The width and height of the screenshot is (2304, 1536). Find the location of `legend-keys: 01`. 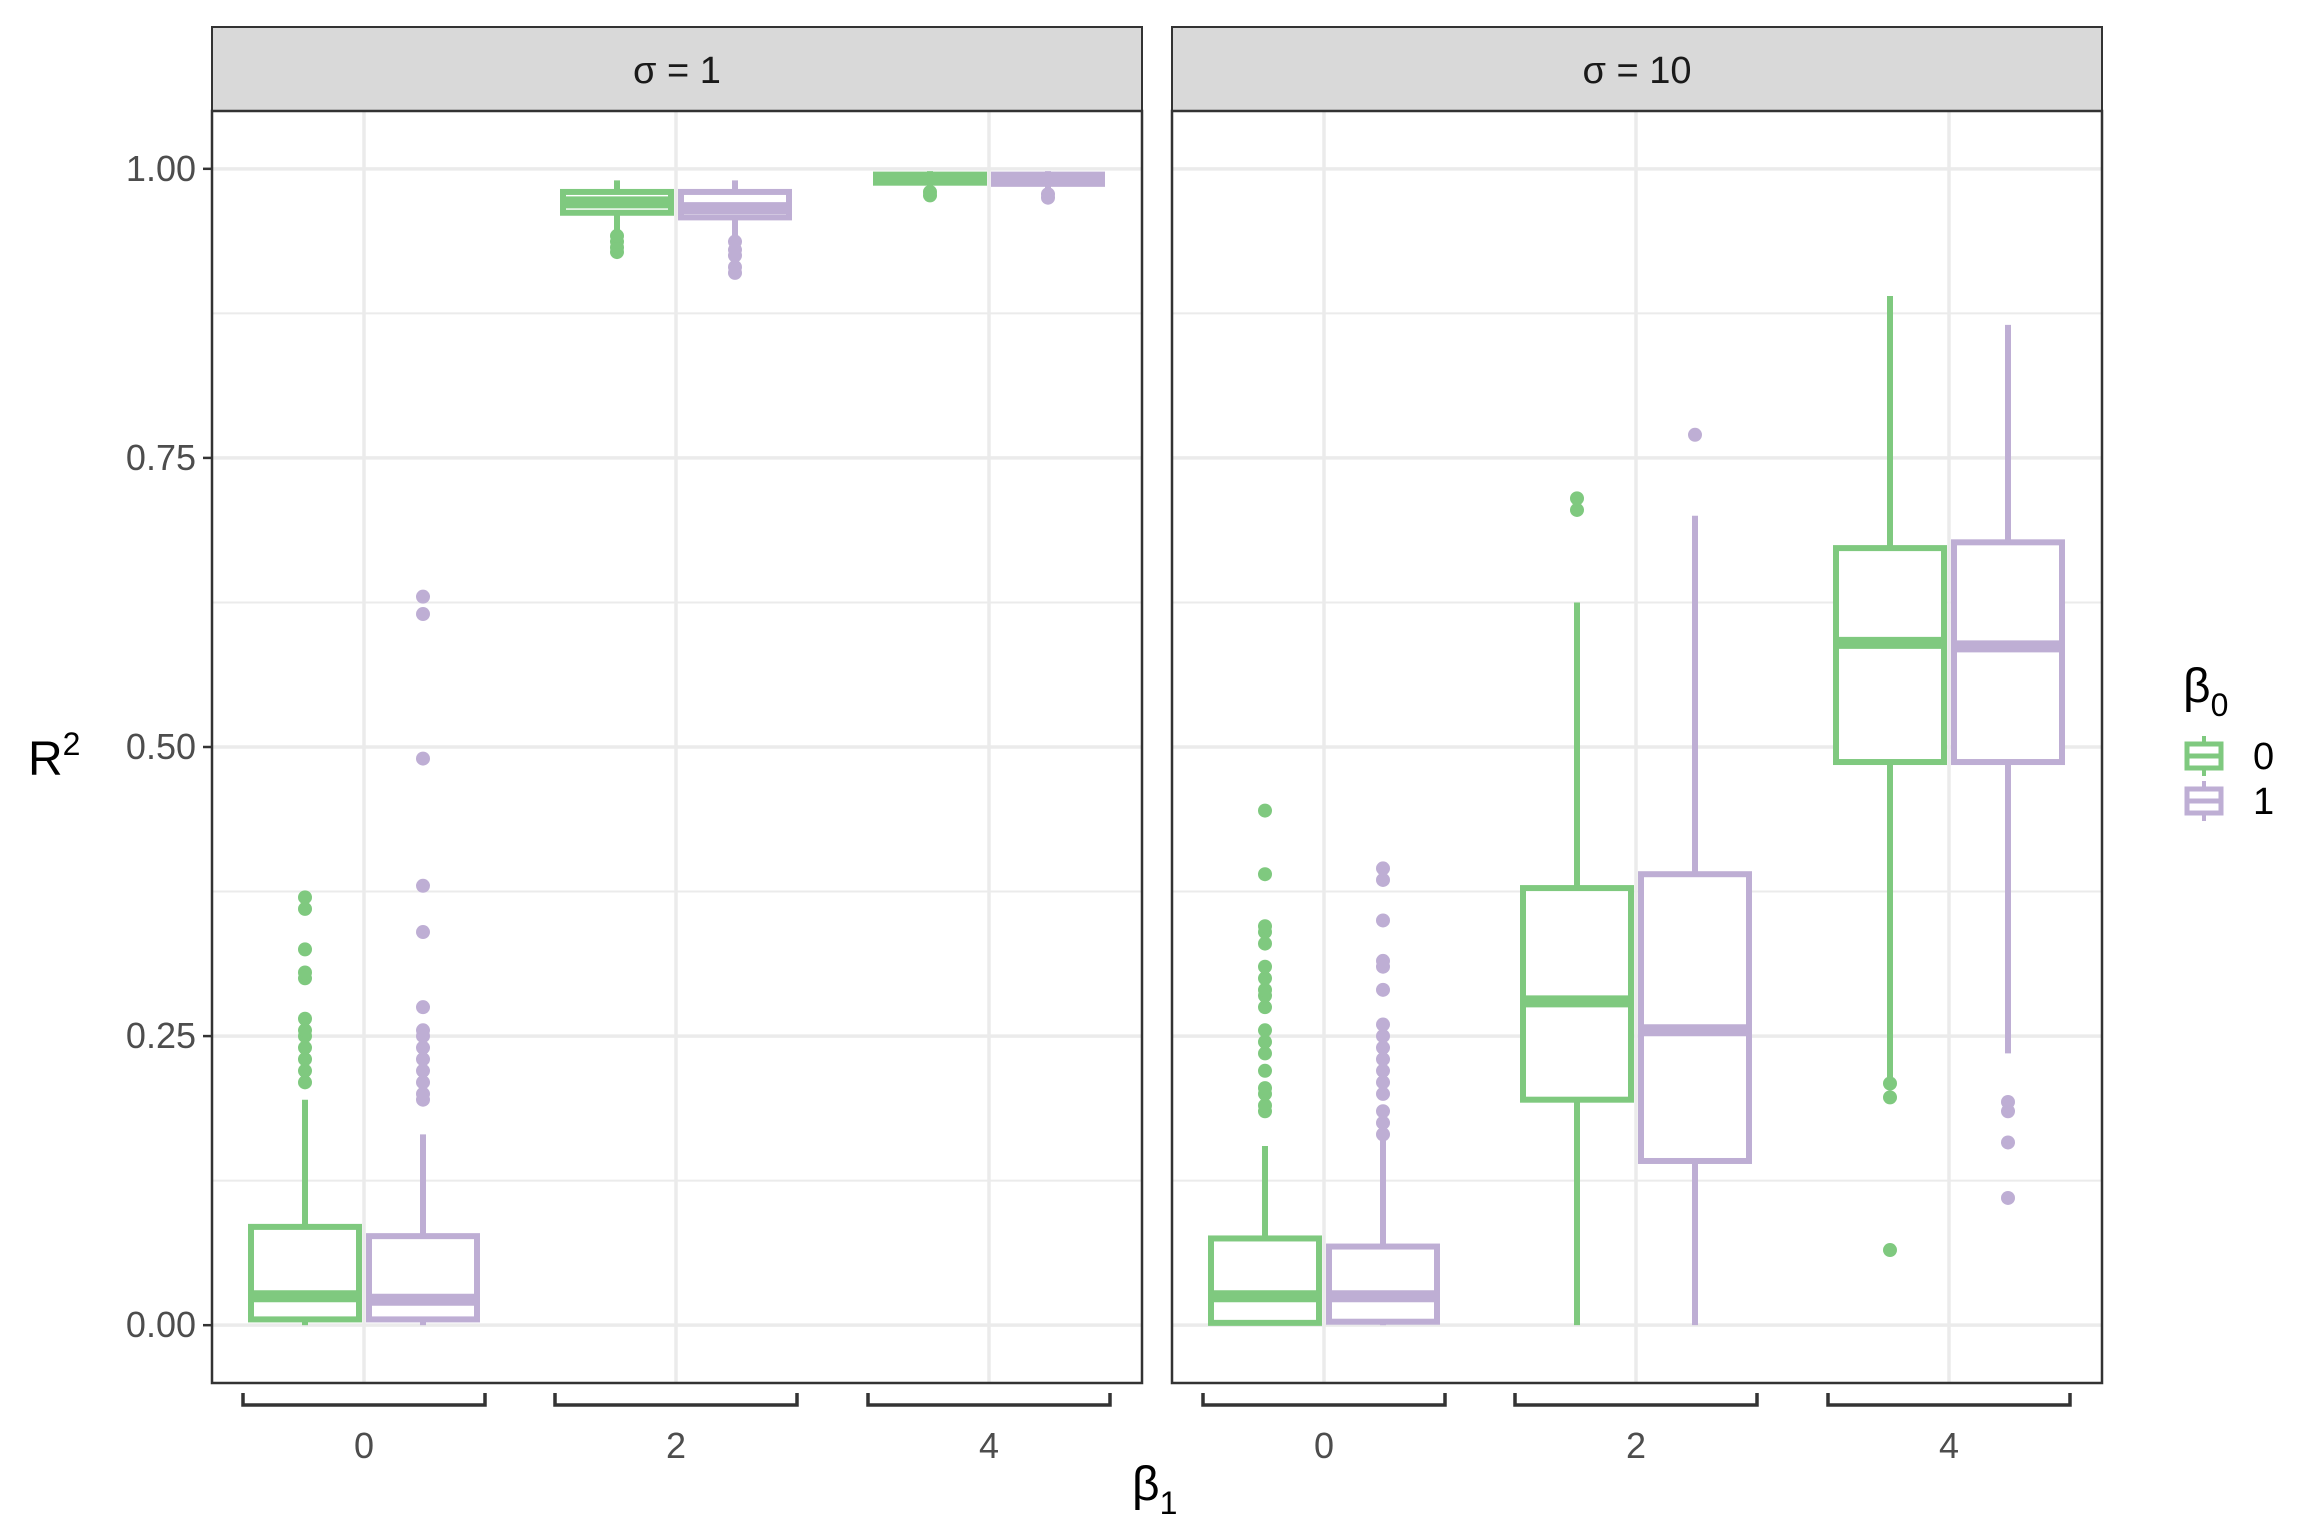

legend-keys: 01 is located at coordinates (2229, 779).